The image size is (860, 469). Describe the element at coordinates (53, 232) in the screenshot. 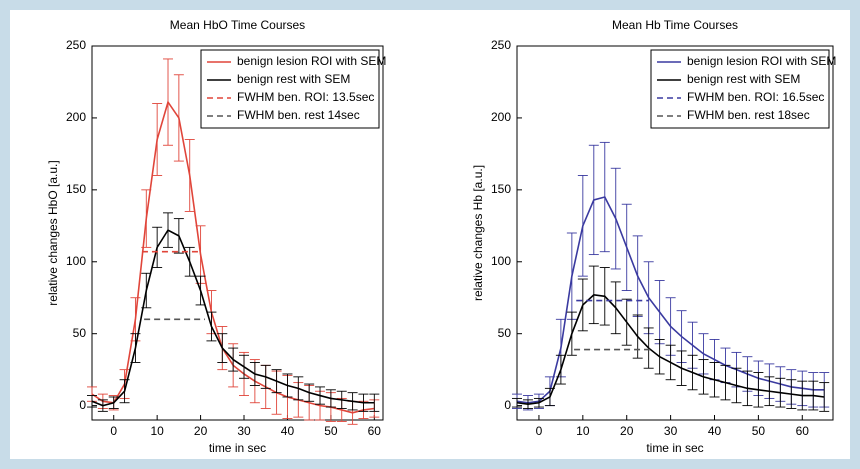

I see `y-axis-label: relative changes HbO [a.u.]` at that location.